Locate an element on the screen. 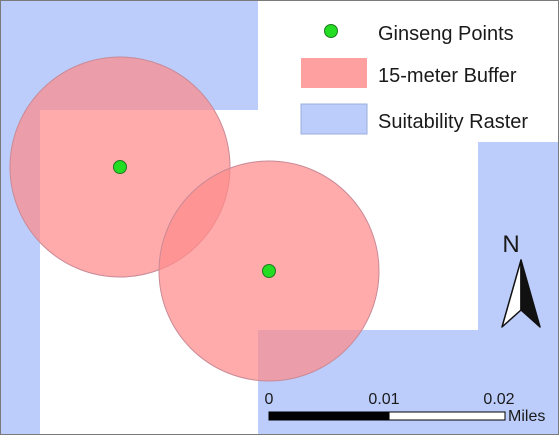 The height and width of the screenshot is (435, 559). north-arrow-label: N is located at coordinates (510, 244).